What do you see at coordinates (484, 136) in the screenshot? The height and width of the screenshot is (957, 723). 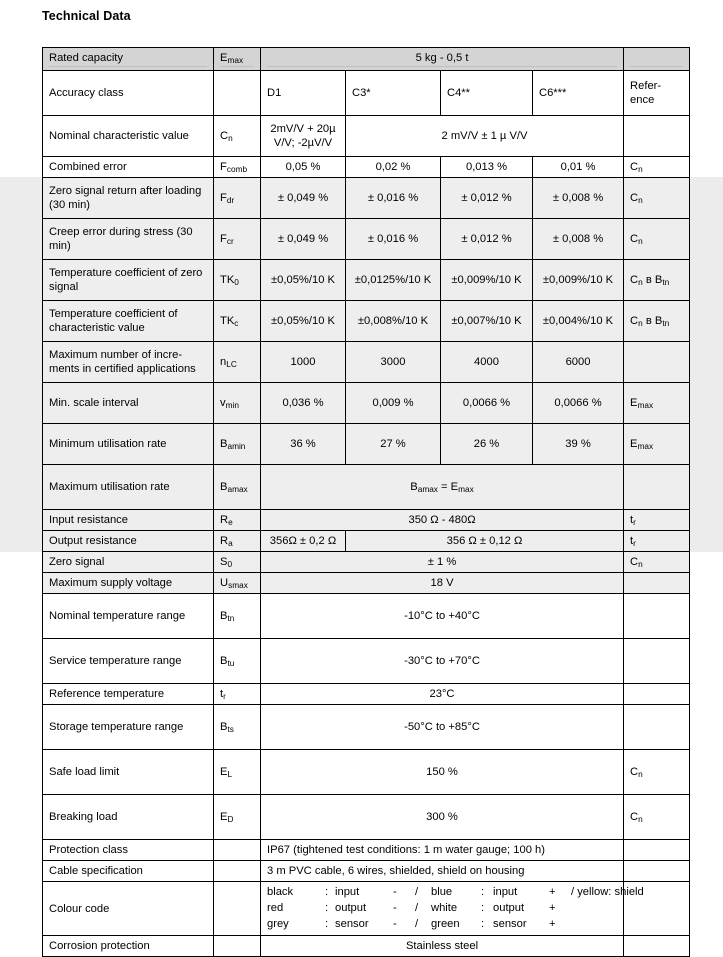 I see `cell-nominal-characteristic-value-merged: 2 mV/V ± 1 µ V/V` at bounding box center [484, 136].